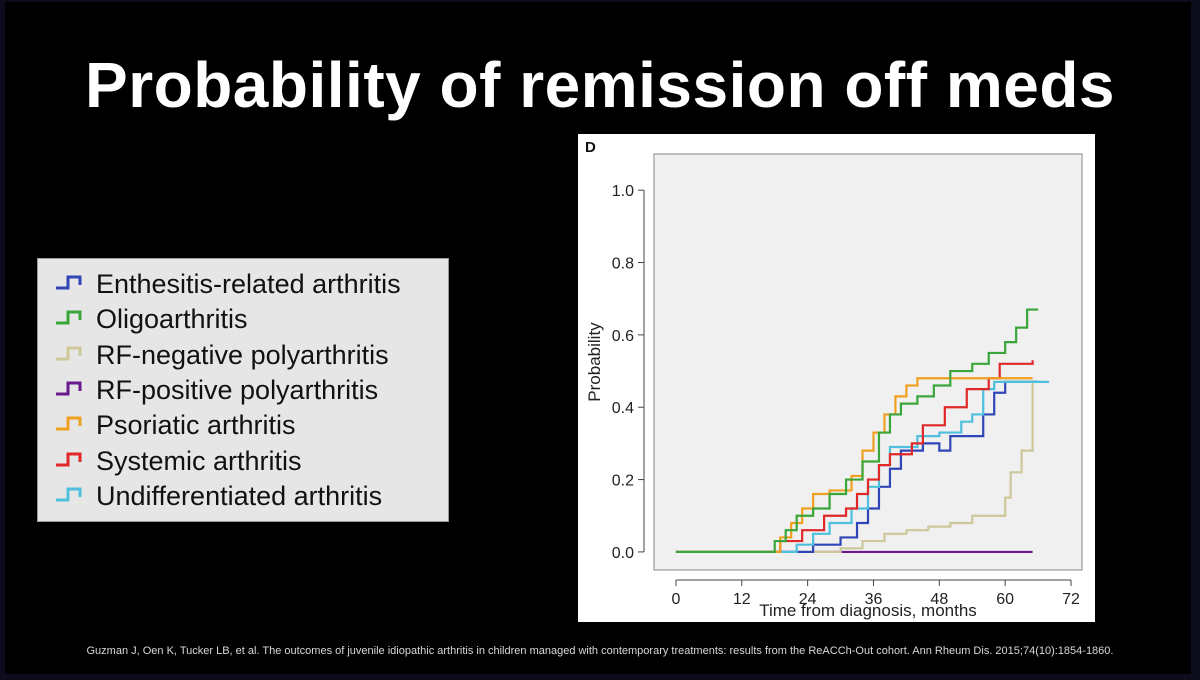 This screenshot has height=680, width=1200. What do you see at coordinates (623, 191) in the screenshot?
I see `y-tick-label: 1.0` at bounding box center [623, 191].